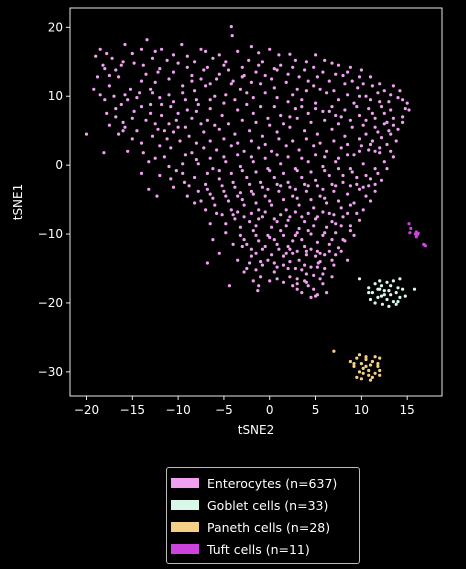 This screenshot has width=466, height=569. Describe the element at coordinates (86, 410) in the screenshot. I see `x-tick-label: −20` at that location.